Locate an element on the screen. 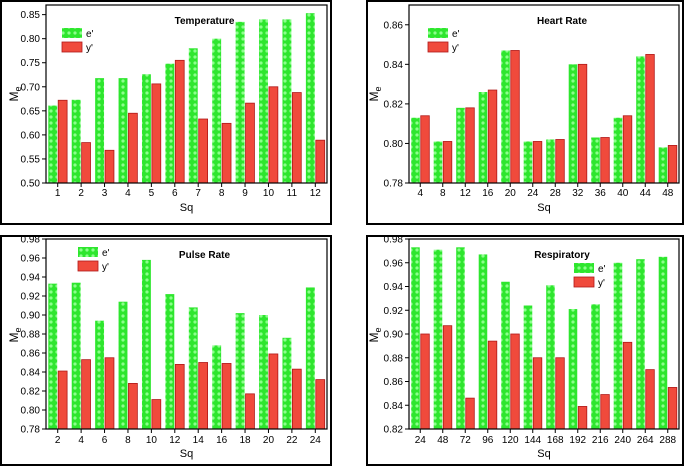  y-tick-label-0-60: 0.60 is located at coordinates (31, 135).